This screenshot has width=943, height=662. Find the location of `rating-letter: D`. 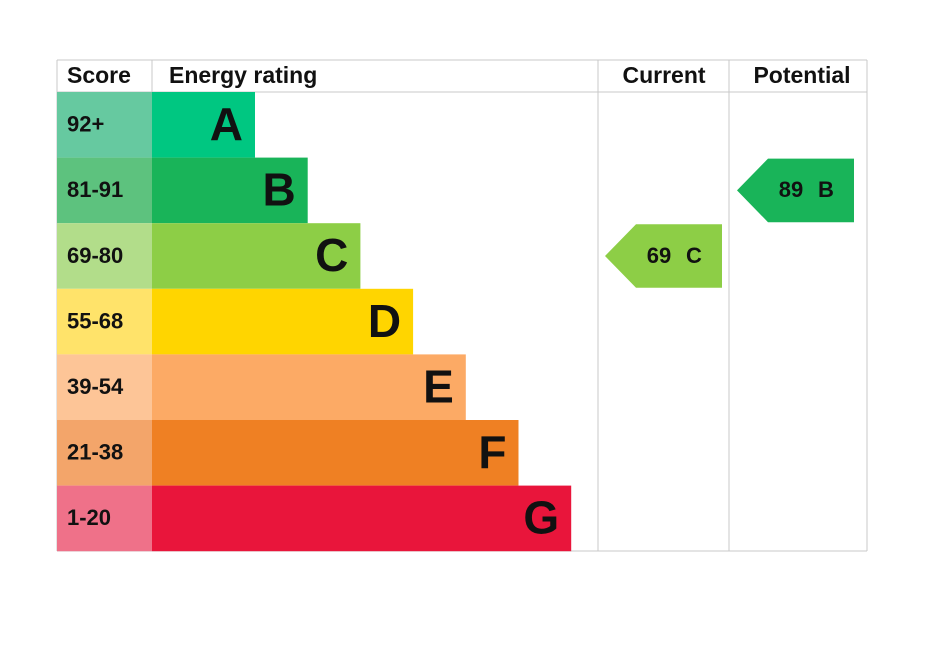

rating-letter: D is located at coordinates (384, 321).